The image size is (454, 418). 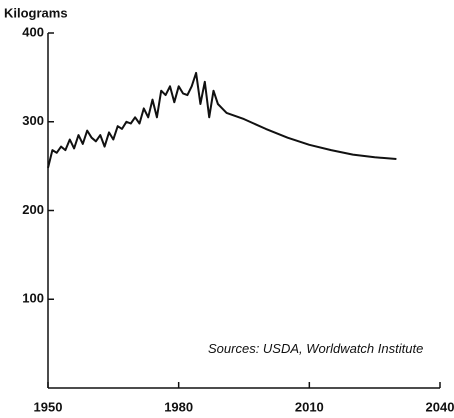 What do you see at coordinates (48, 406) in the screenshot?
I see `x-tick-label: 1950` at bounding box center [48, 406].